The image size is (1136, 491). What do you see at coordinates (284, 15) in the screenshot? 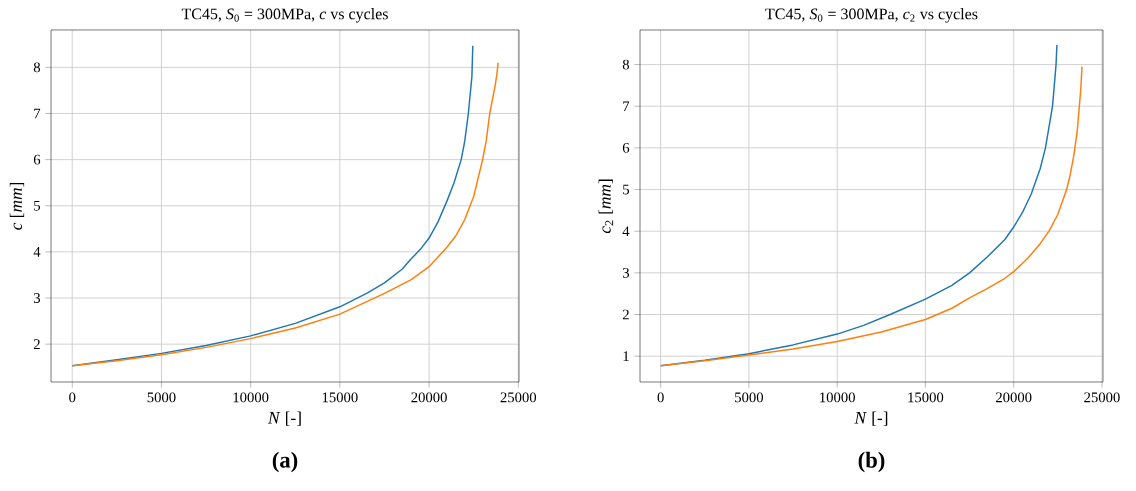
I see `chart-title: TC45, S$_{0}$ = 300MPa, c vs cycles` at bounding box center [284, 15].